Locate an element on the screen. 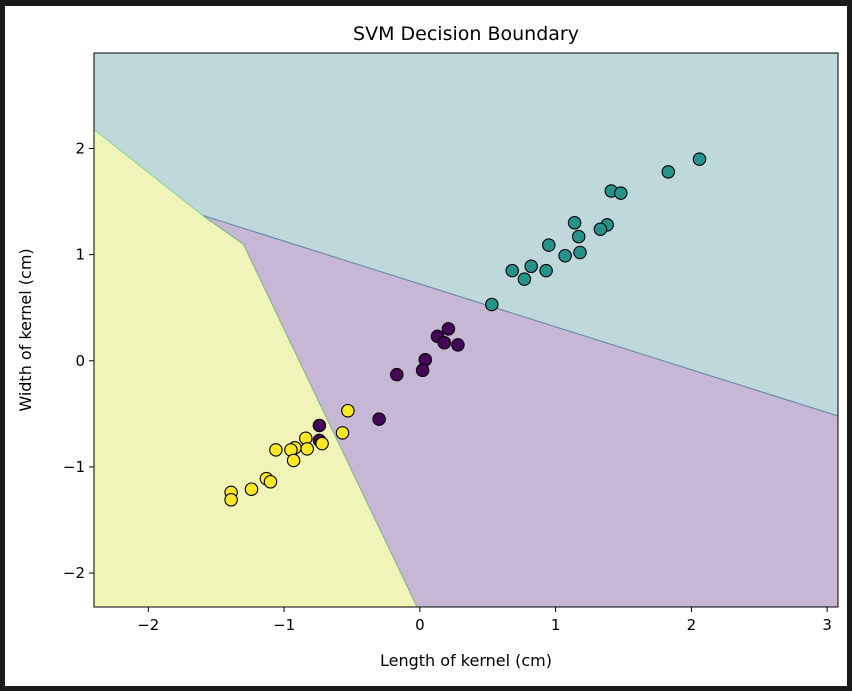 This screenshot has width=852, height=691. y-tick-label: 1 is located at coordinates (80, 255).